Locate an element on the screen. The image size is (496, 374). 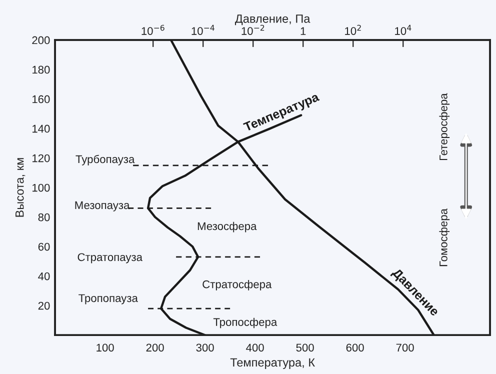
x-tick-label: 500 is located at coordinates (305, 348).